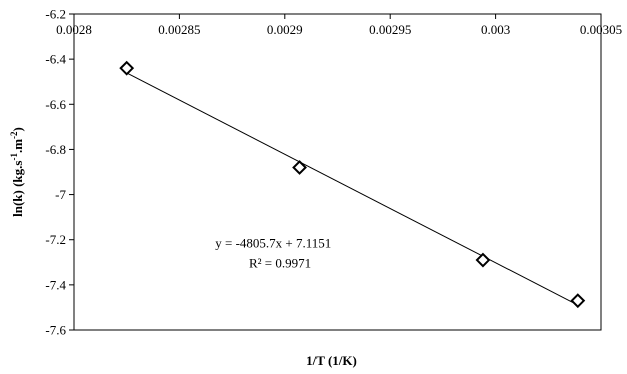  I want to click on y-axis: -6.2 -6.4 -6.6 -6.8 -7 -7.2 -7.4 -7.6, so click(59, 172).